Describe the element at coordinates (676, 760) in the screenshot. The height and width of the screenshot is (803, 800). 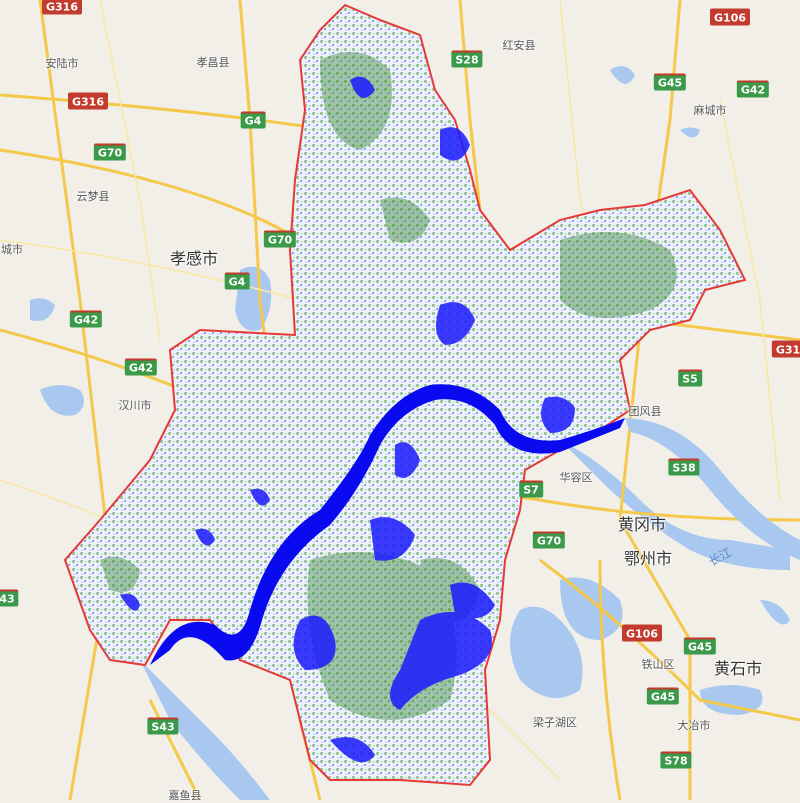
I see `highway-shield-s78: S78` at that location.